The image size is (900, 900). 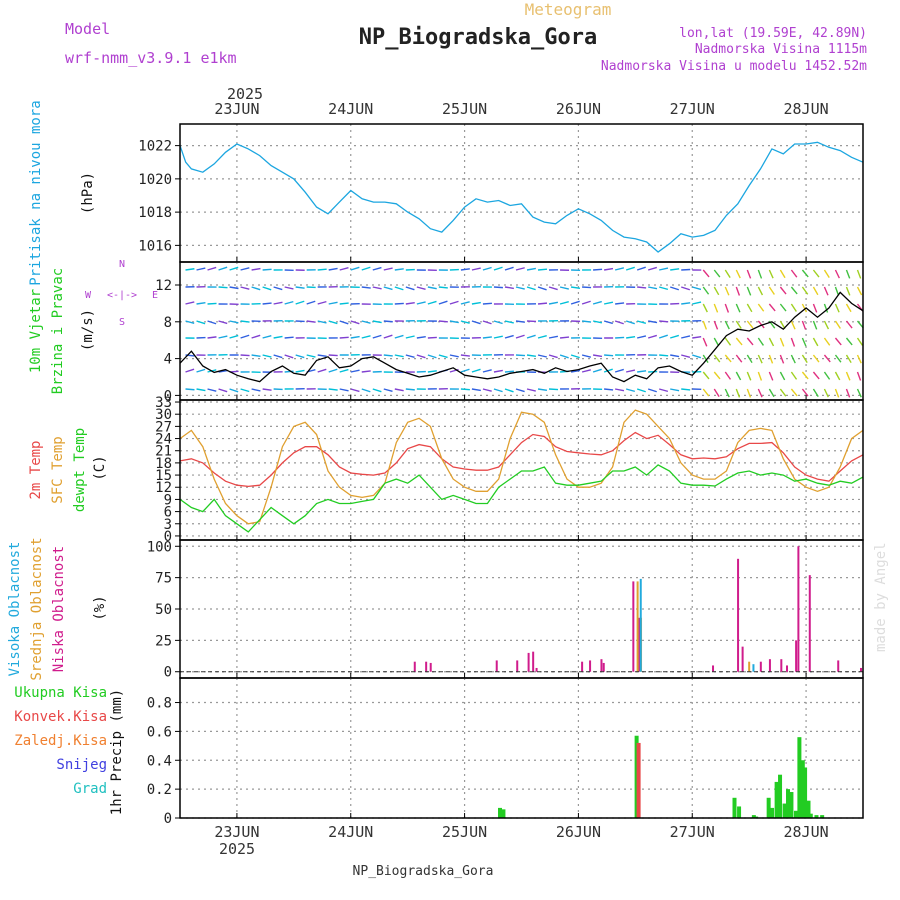 I want to click on elevation-label: Nadmorska Visina 1115m, so click(x=781, y=49).